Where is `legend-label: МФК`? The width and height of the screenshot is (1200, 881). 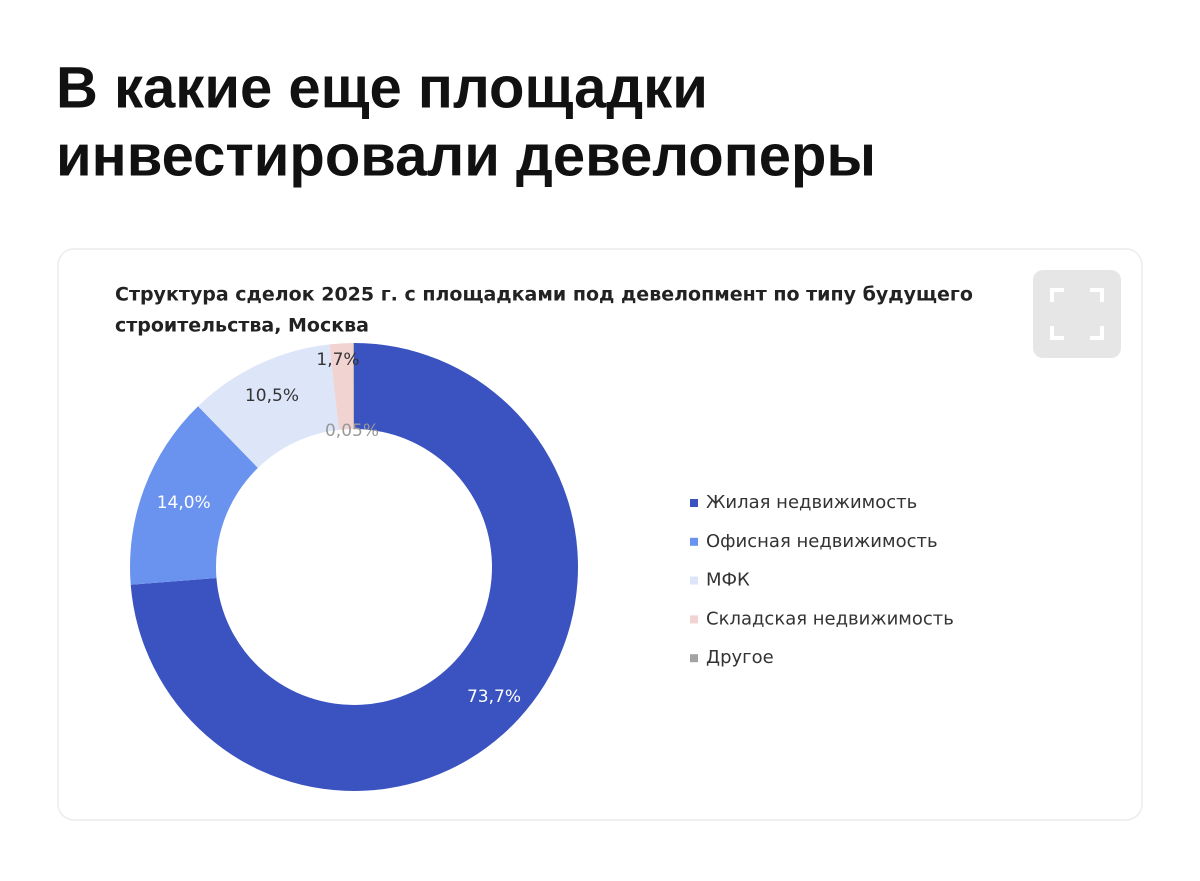 legend-label: МФК is located at coordinates (728, 580).